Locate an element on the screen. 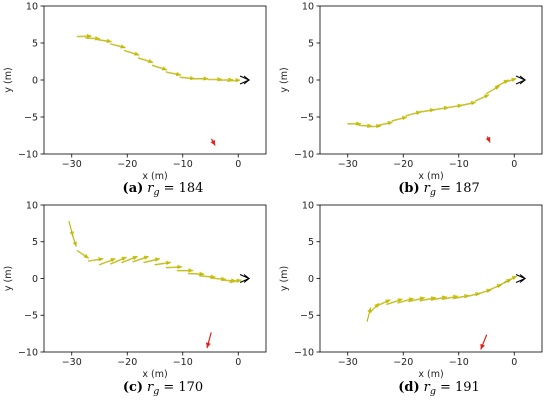 The width and height of the screenshot is (550, 405). caption-value: = 170 is located at coordinates (183, 387).